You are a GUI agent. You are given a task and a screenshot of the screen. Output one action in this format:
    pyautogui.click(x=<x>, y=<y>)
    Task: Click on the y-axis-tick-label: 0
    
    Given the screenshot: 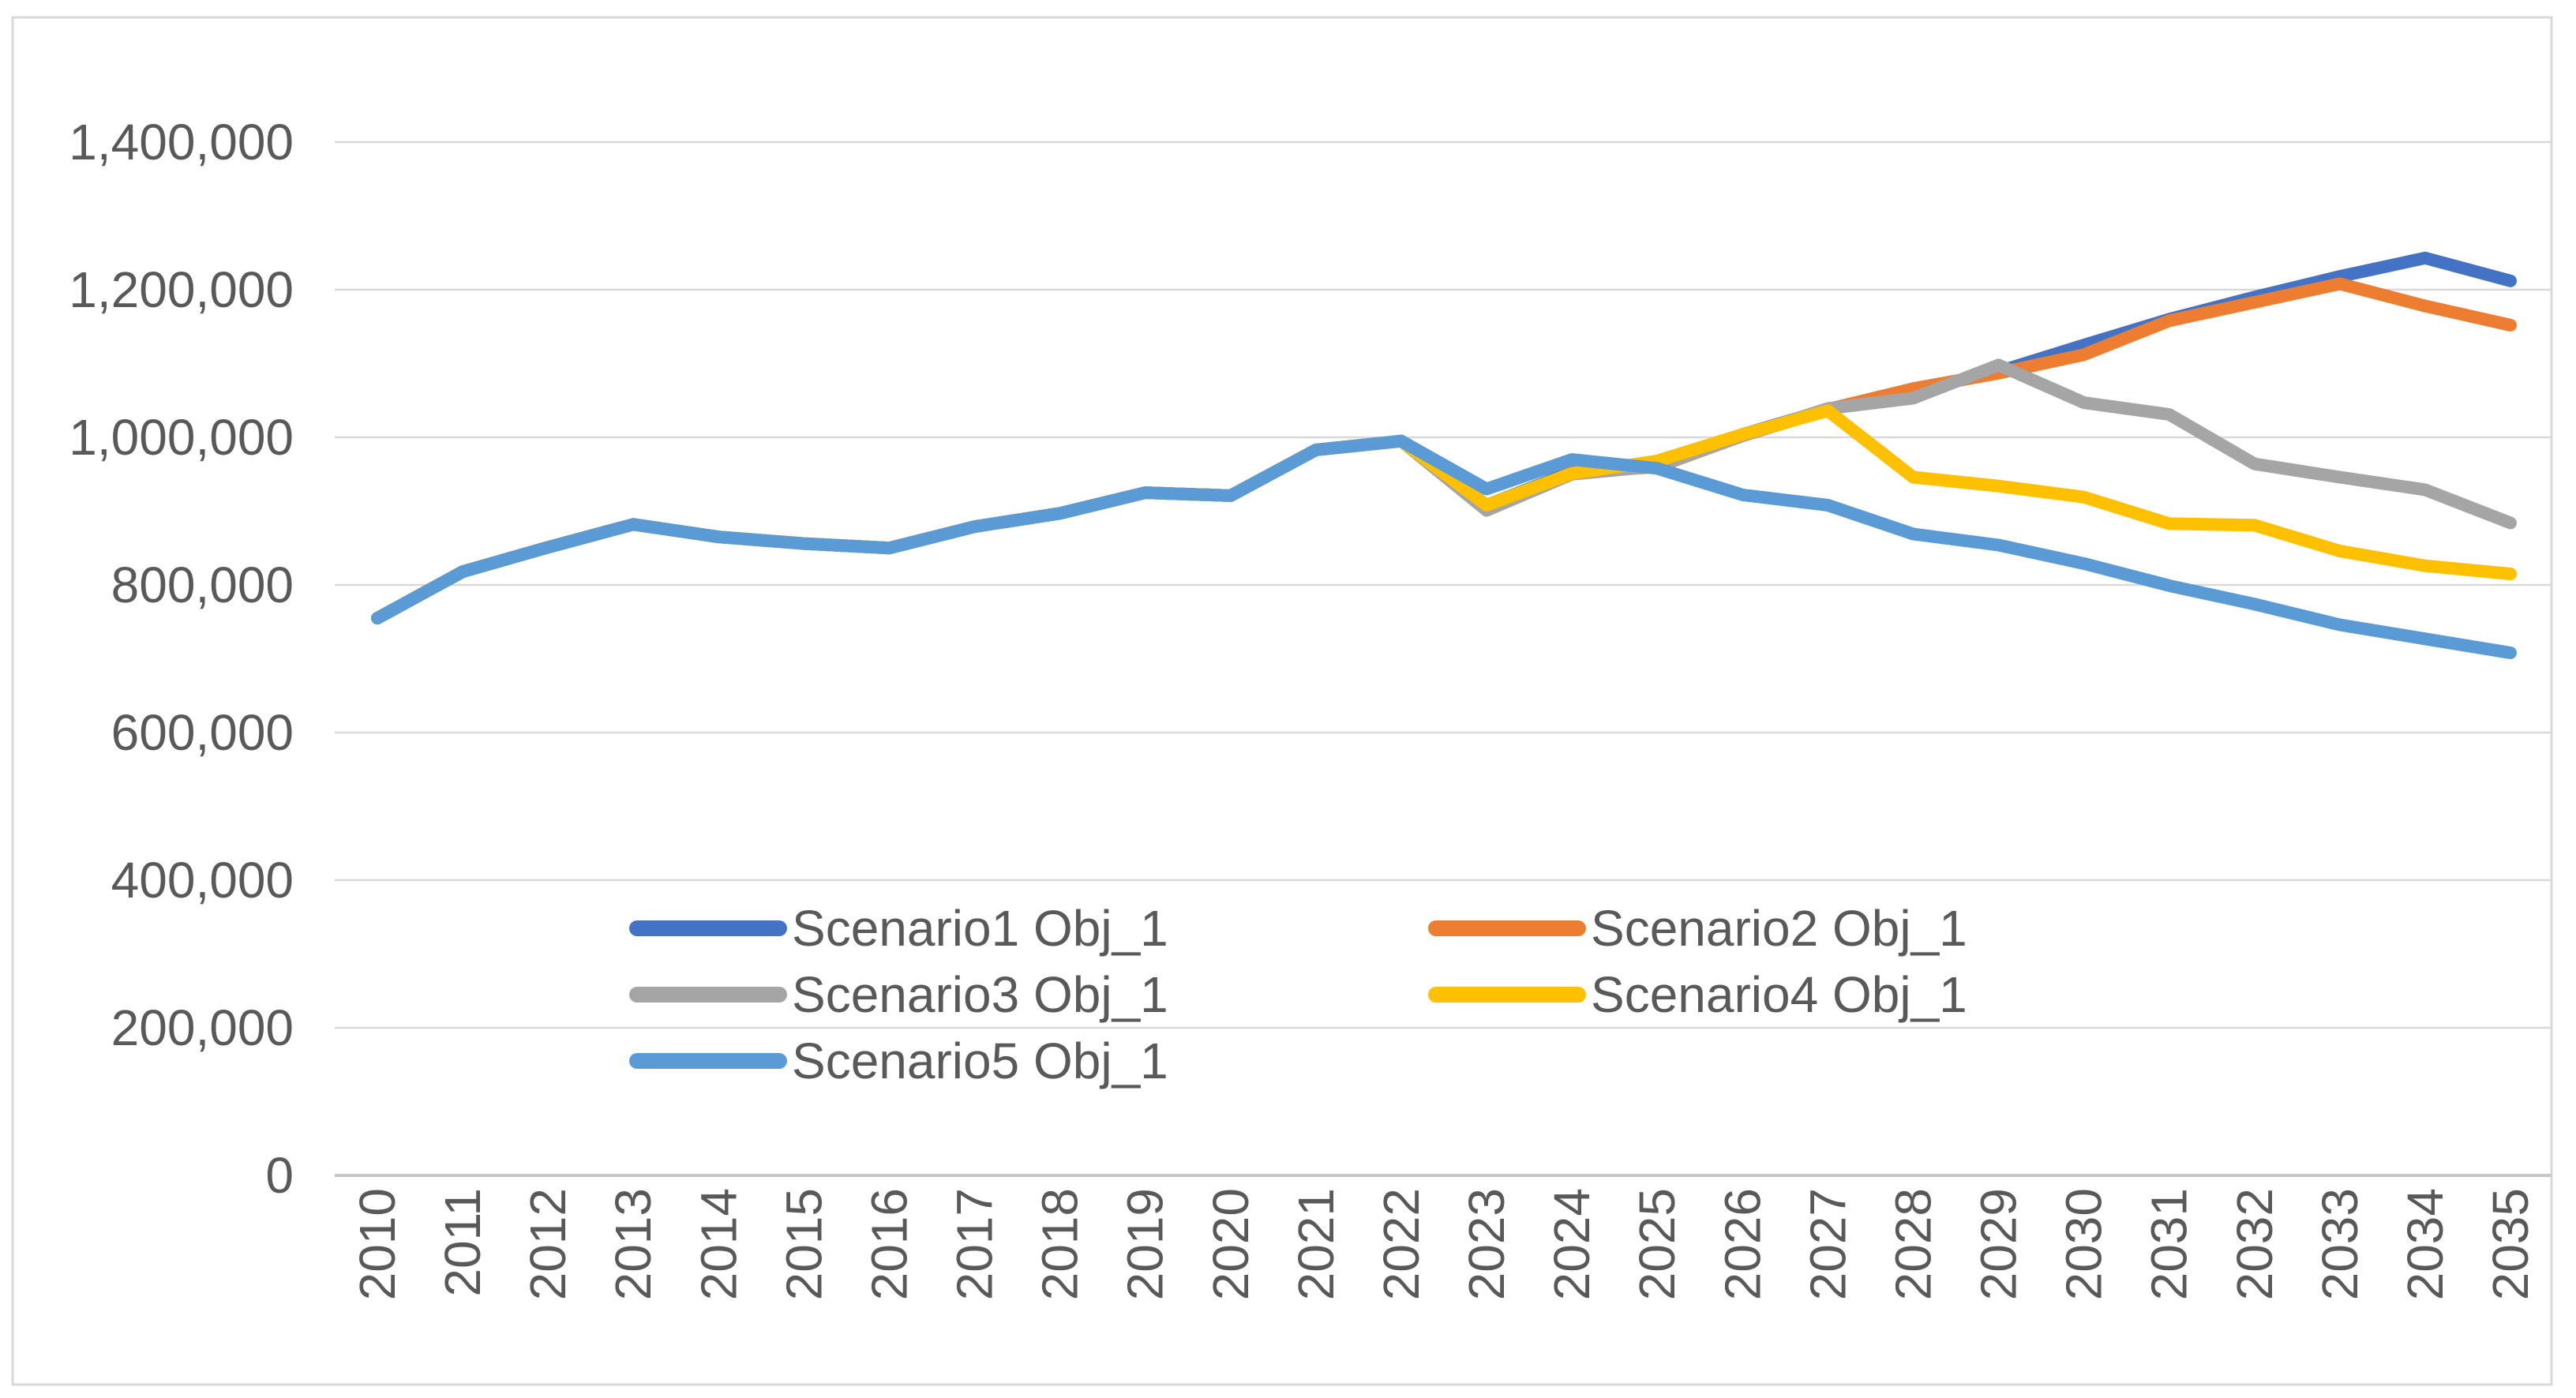 What is the action you would take?
    pyautogui.click(x=279, y=1175)
    